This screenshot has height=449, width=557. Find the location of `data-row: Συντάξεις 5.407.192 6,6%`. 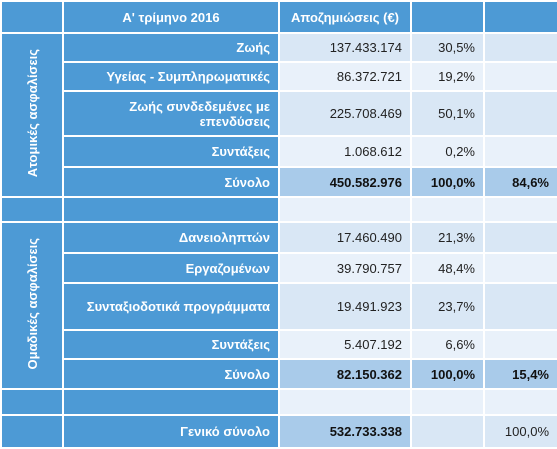

data-row: Συντάξεις 5.407.192 6,6% is located at coordinates (279, 344).